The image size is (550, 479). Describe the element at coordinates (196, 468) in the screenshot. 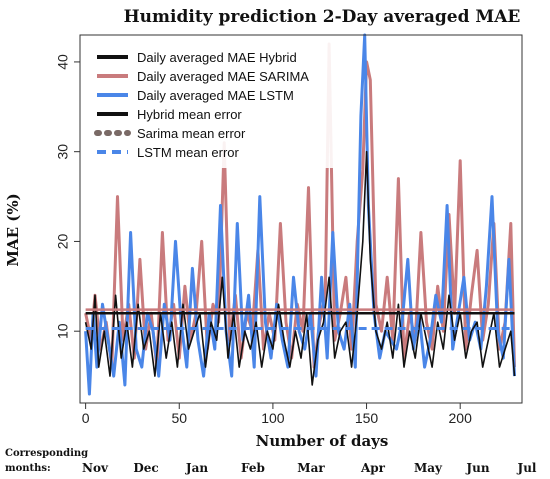

I see `month-label-2: Jan` at that location.